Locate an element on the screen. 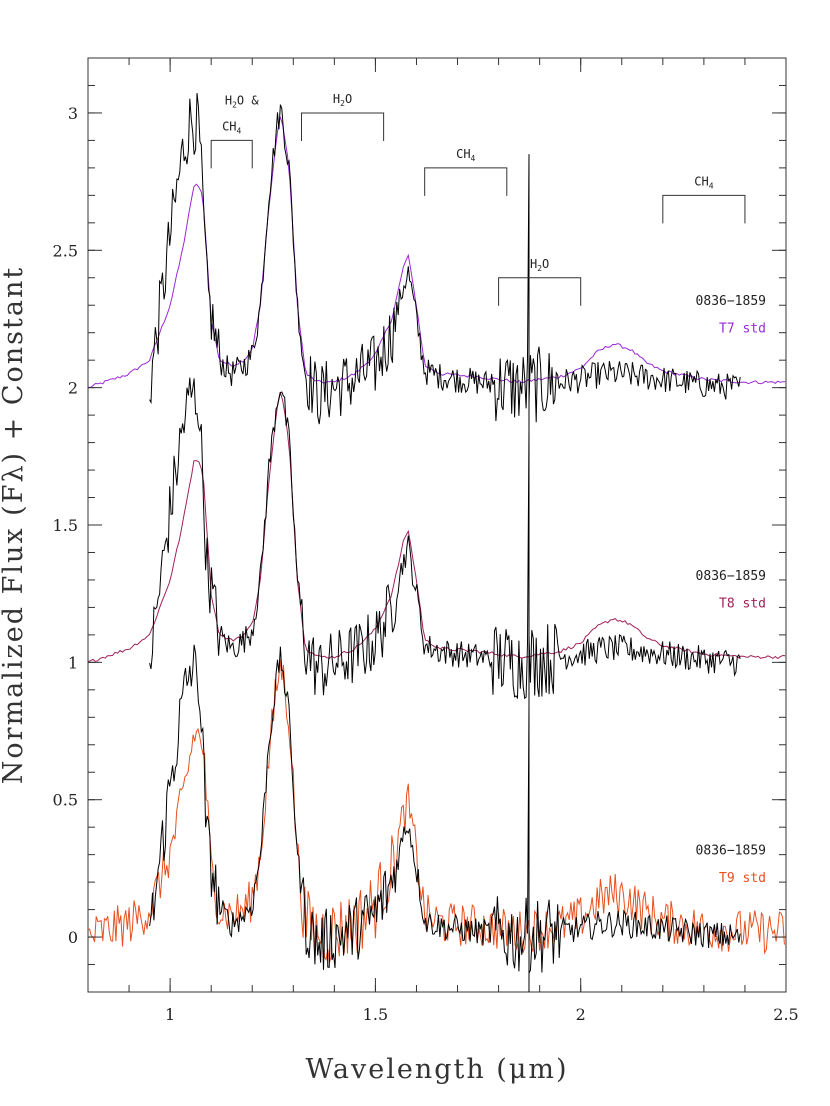 Image resolution: width=830 pixels, height=1106 pixels. y-tick-label: 2 is located at coordinates (73, 388).